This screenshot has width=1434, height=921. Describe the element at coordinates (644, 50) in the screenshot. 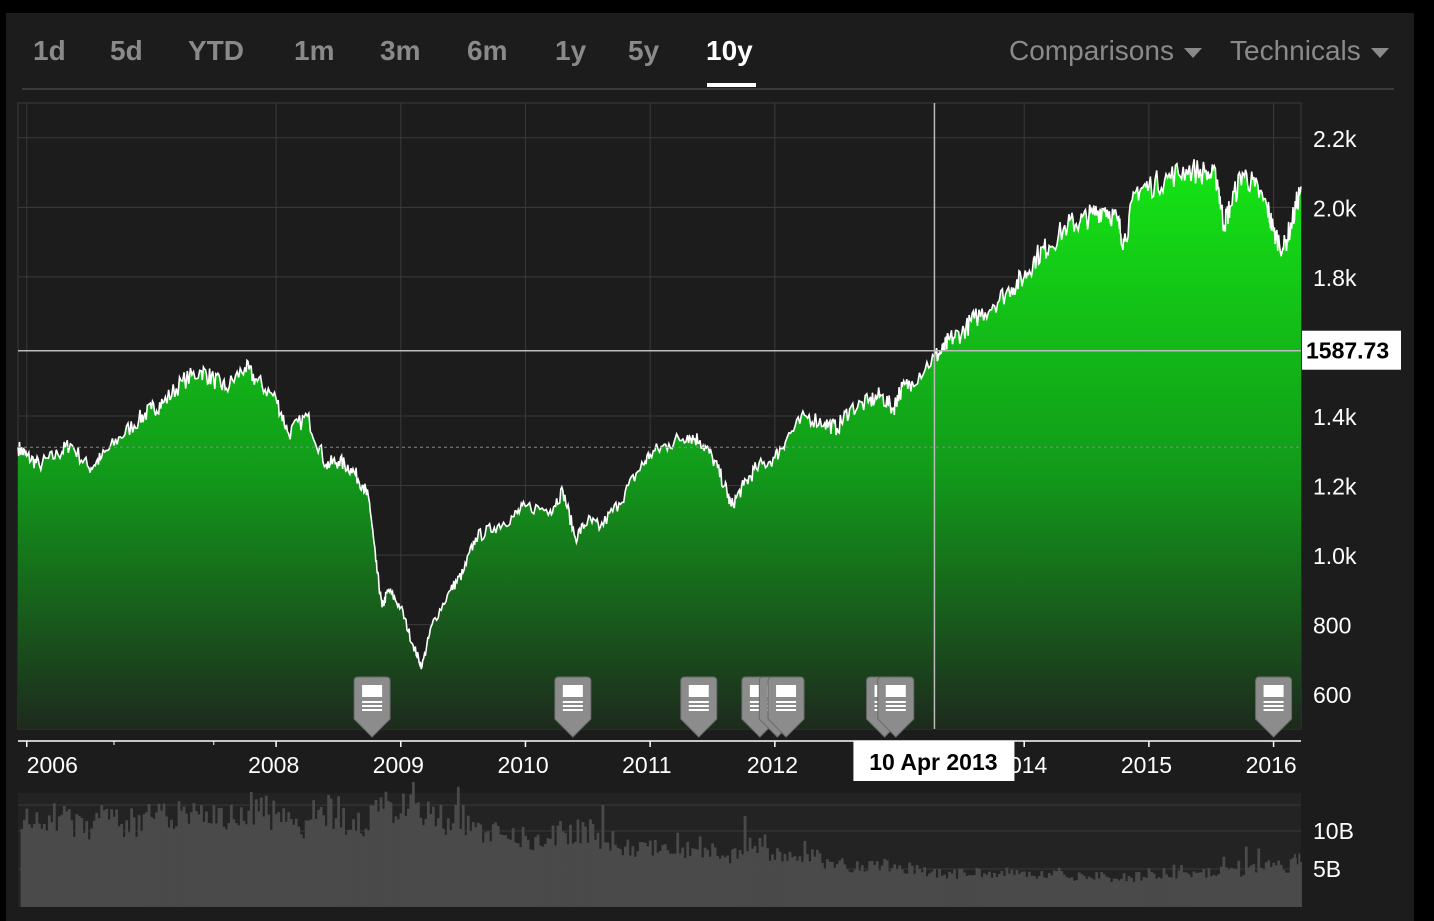

I see `tab-5y: 5y` at that location.